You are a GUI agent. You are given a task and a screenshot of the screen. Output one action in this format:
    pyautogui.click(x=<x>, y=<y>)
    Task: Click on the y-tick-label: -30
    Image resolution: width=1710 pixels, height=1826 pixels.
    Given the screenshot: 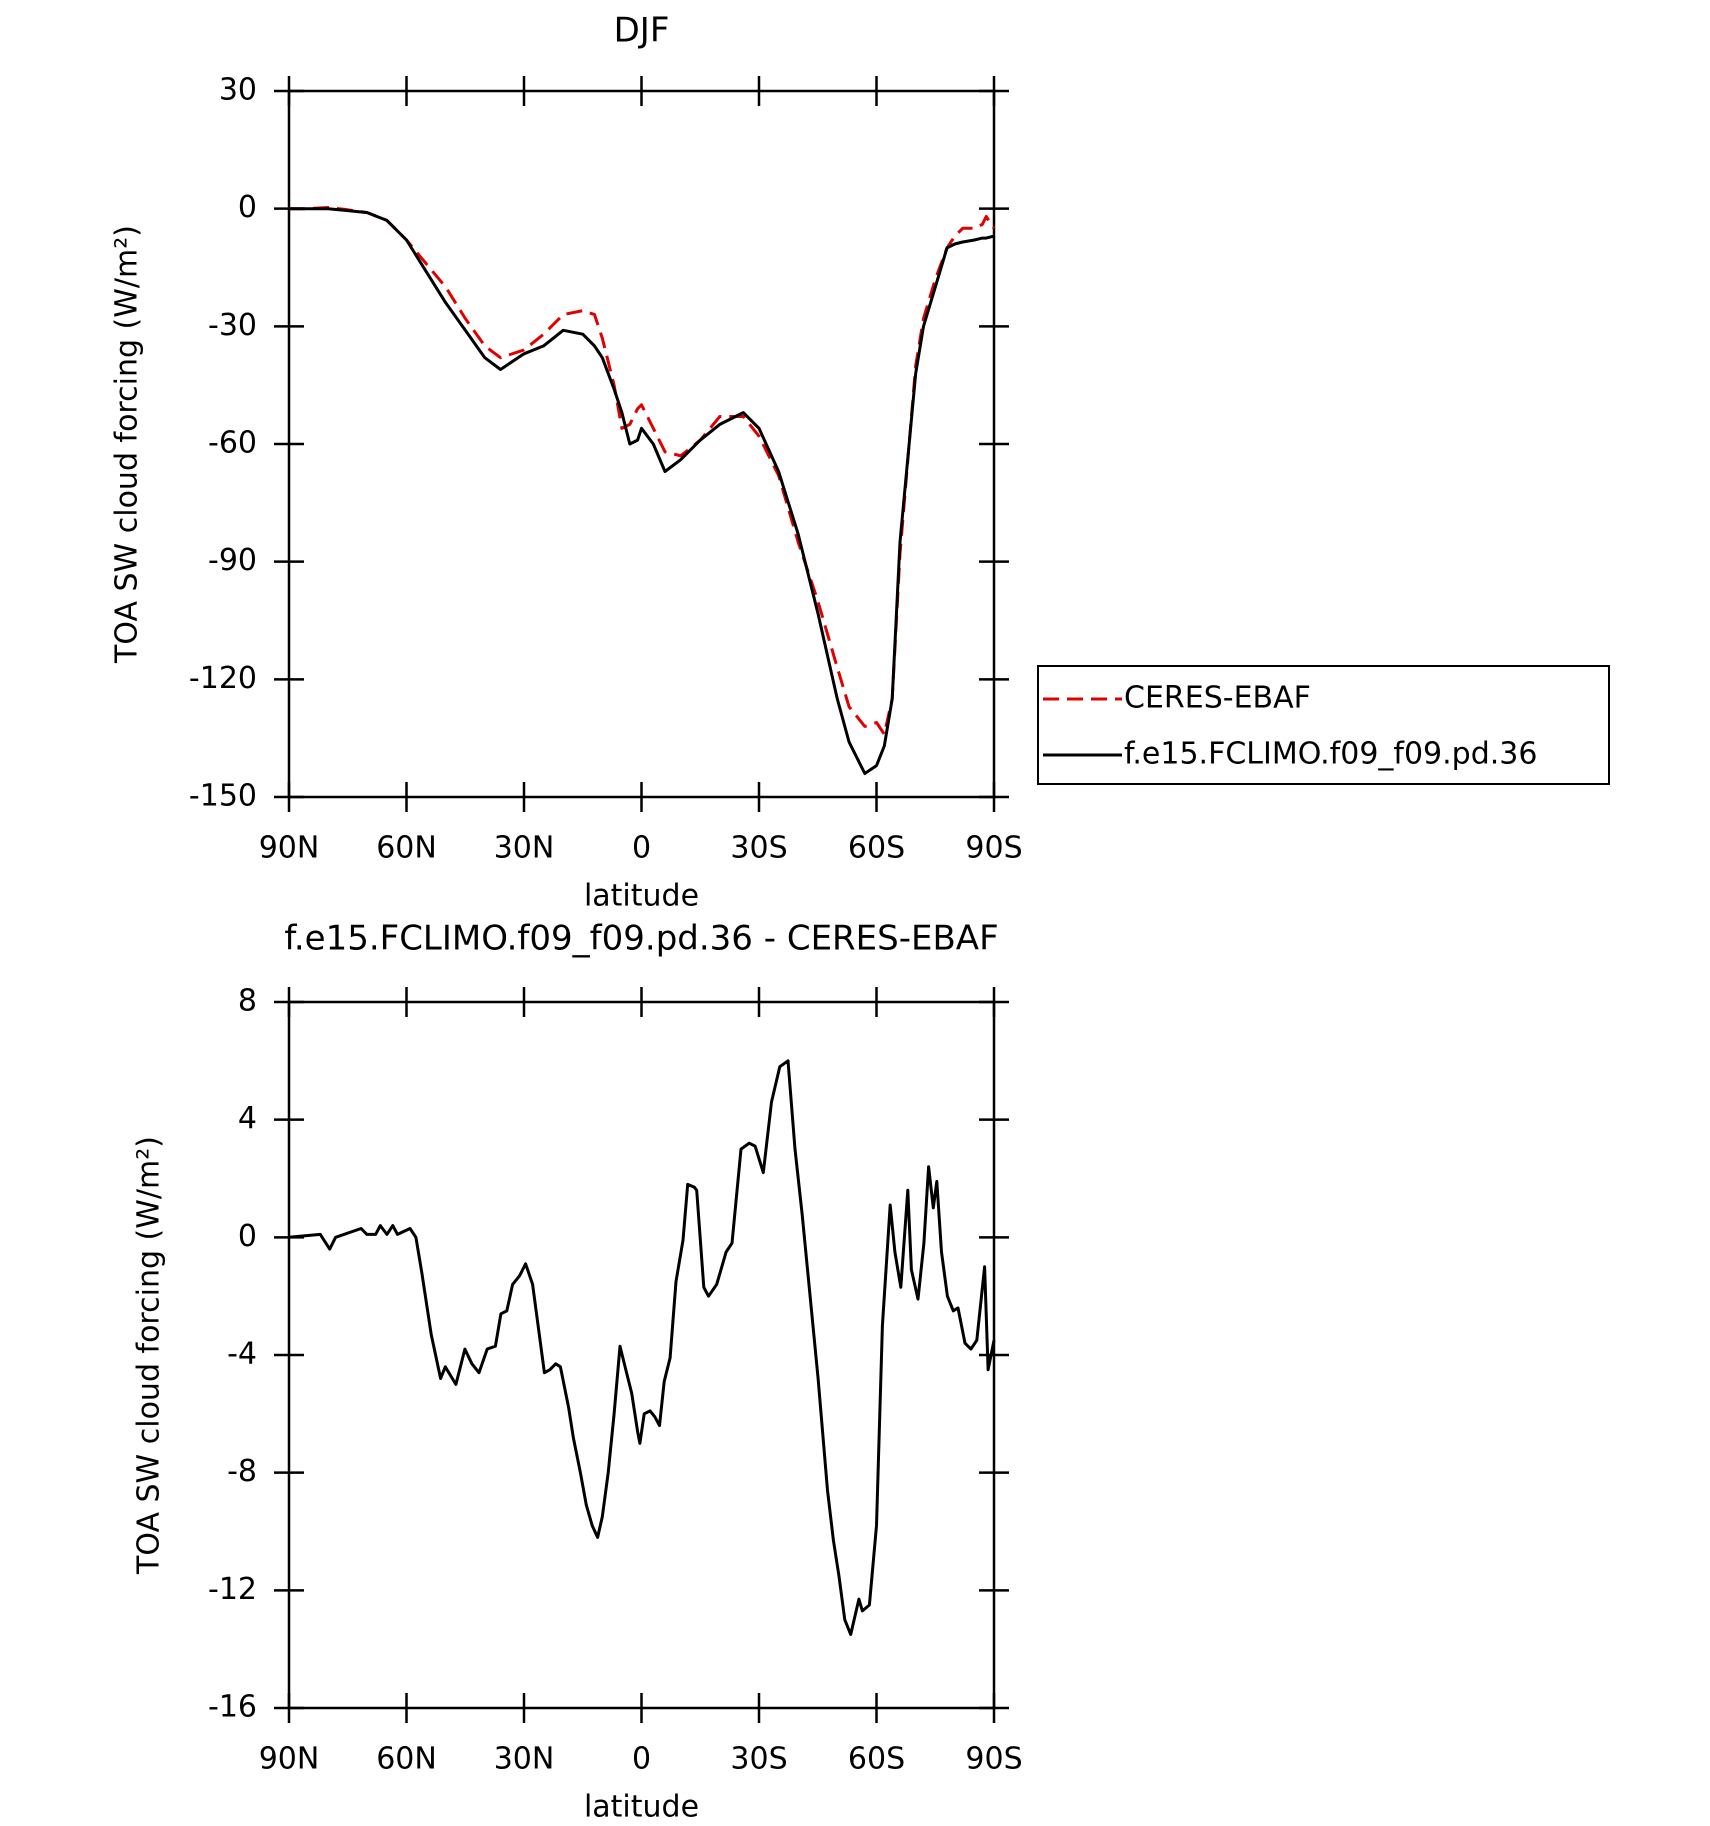 What is the action you would take?
    pyautogui.click(x=232, y=325)
    